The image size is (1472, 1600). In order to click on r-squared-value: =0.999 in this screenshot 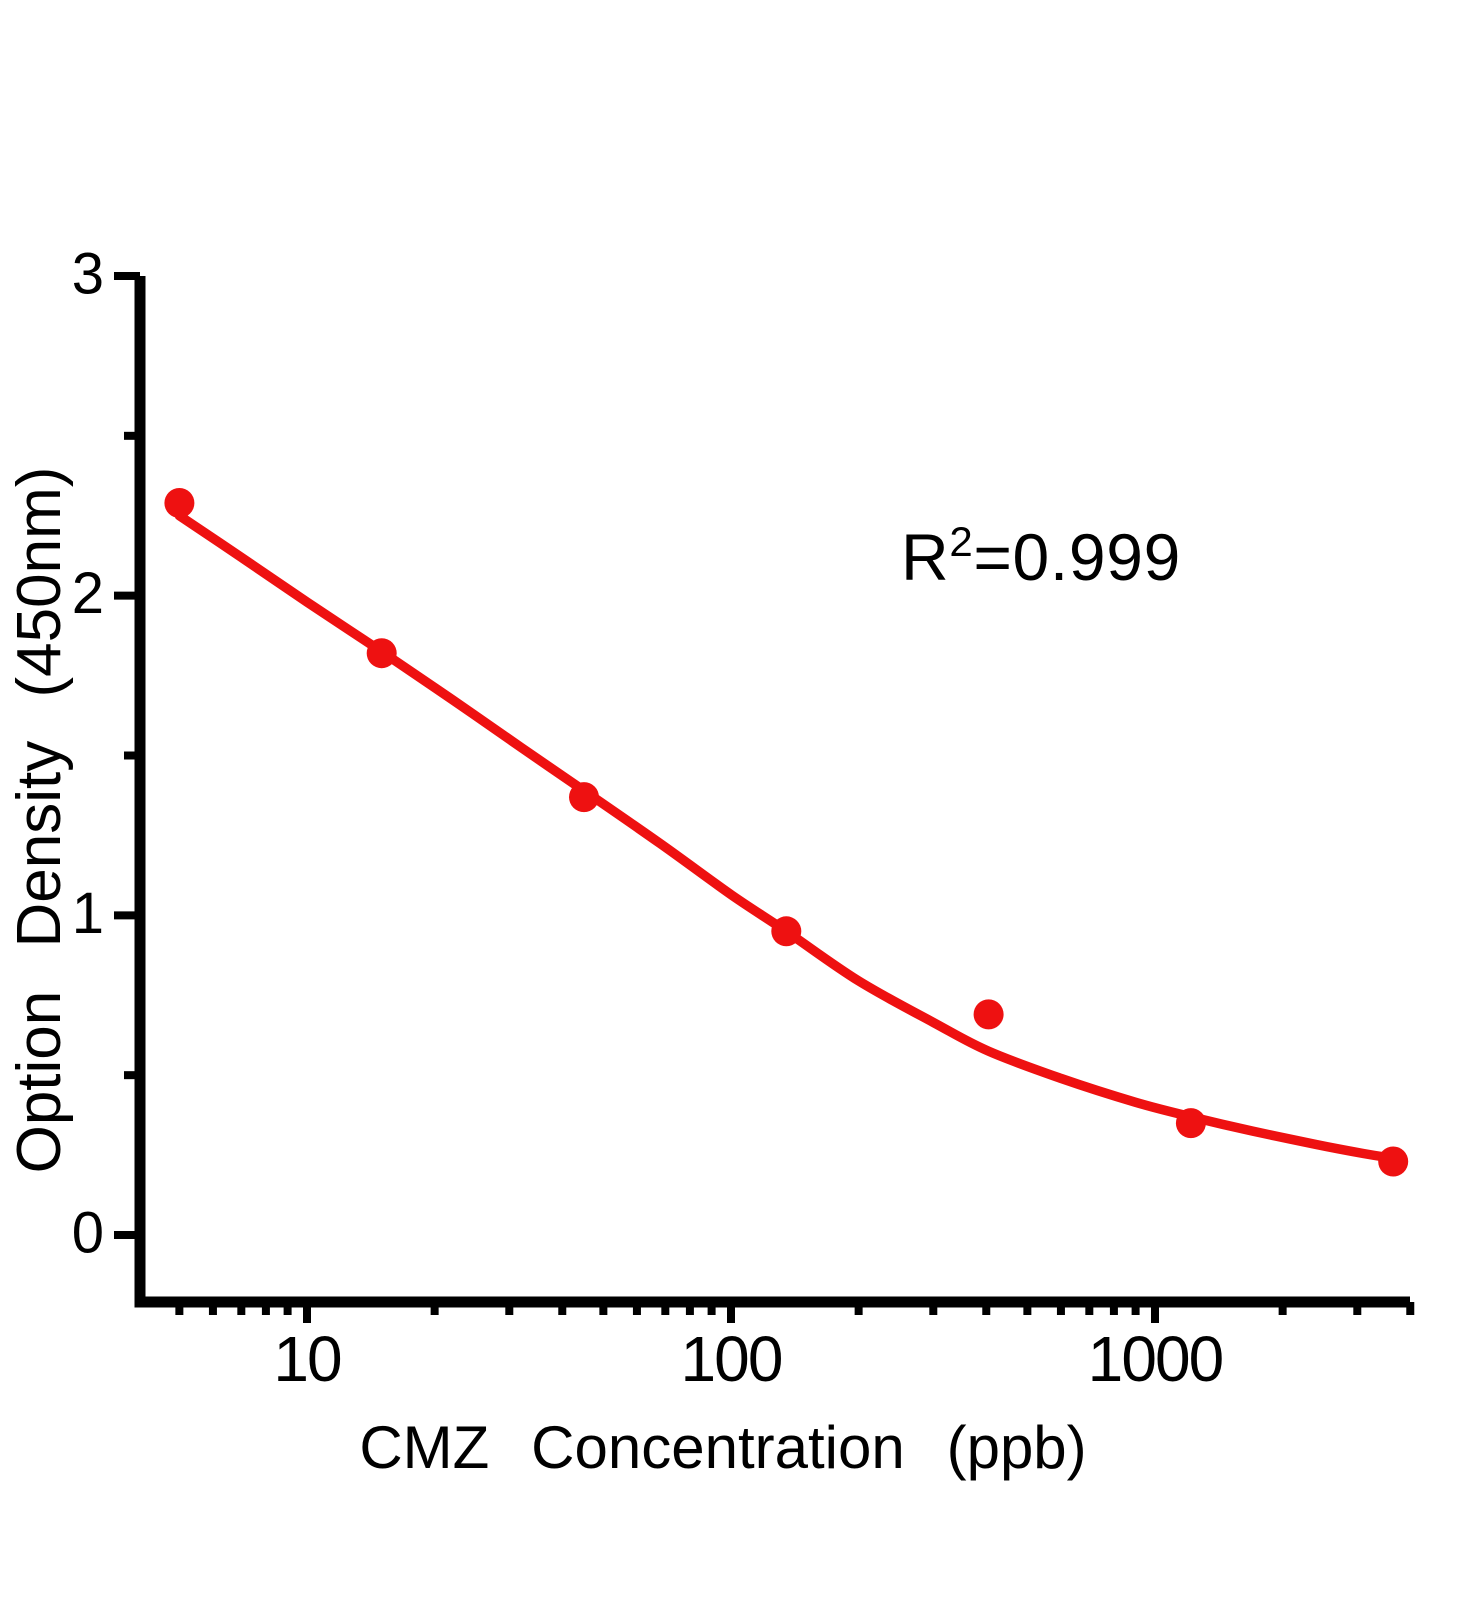, I will do `click(1077, 557)`.